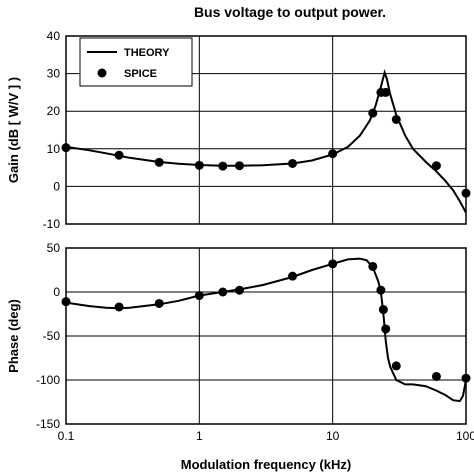 This screenshot has width=474, height=474. What do you see at coordinates (52, 336) in the screenshot?
I see `y-tick-label: -50` at bounding box center [52, 336].